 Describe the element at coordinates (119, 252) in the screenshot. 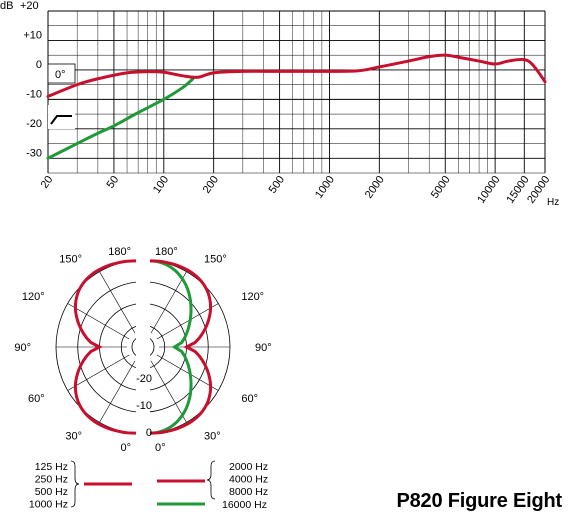

I see `polar-angle-label-left: 180°` at that location.